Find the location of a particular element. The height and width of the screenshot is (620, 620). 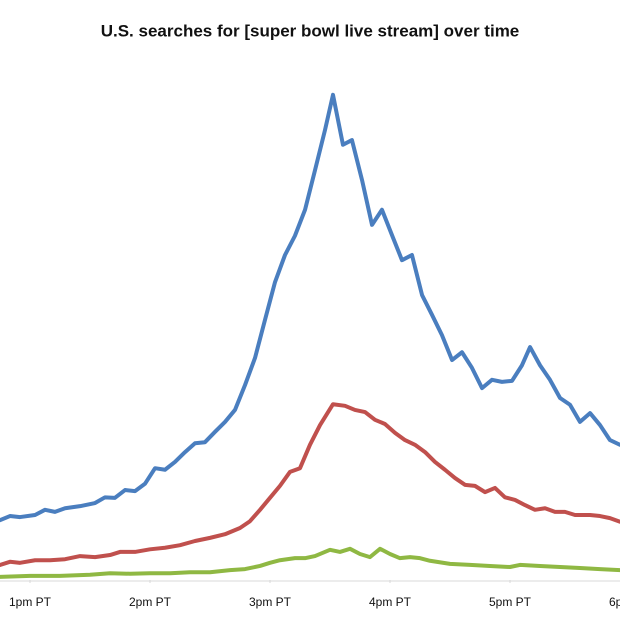

x-tick-label: 6pm PT is located at coordinates (614, 602).